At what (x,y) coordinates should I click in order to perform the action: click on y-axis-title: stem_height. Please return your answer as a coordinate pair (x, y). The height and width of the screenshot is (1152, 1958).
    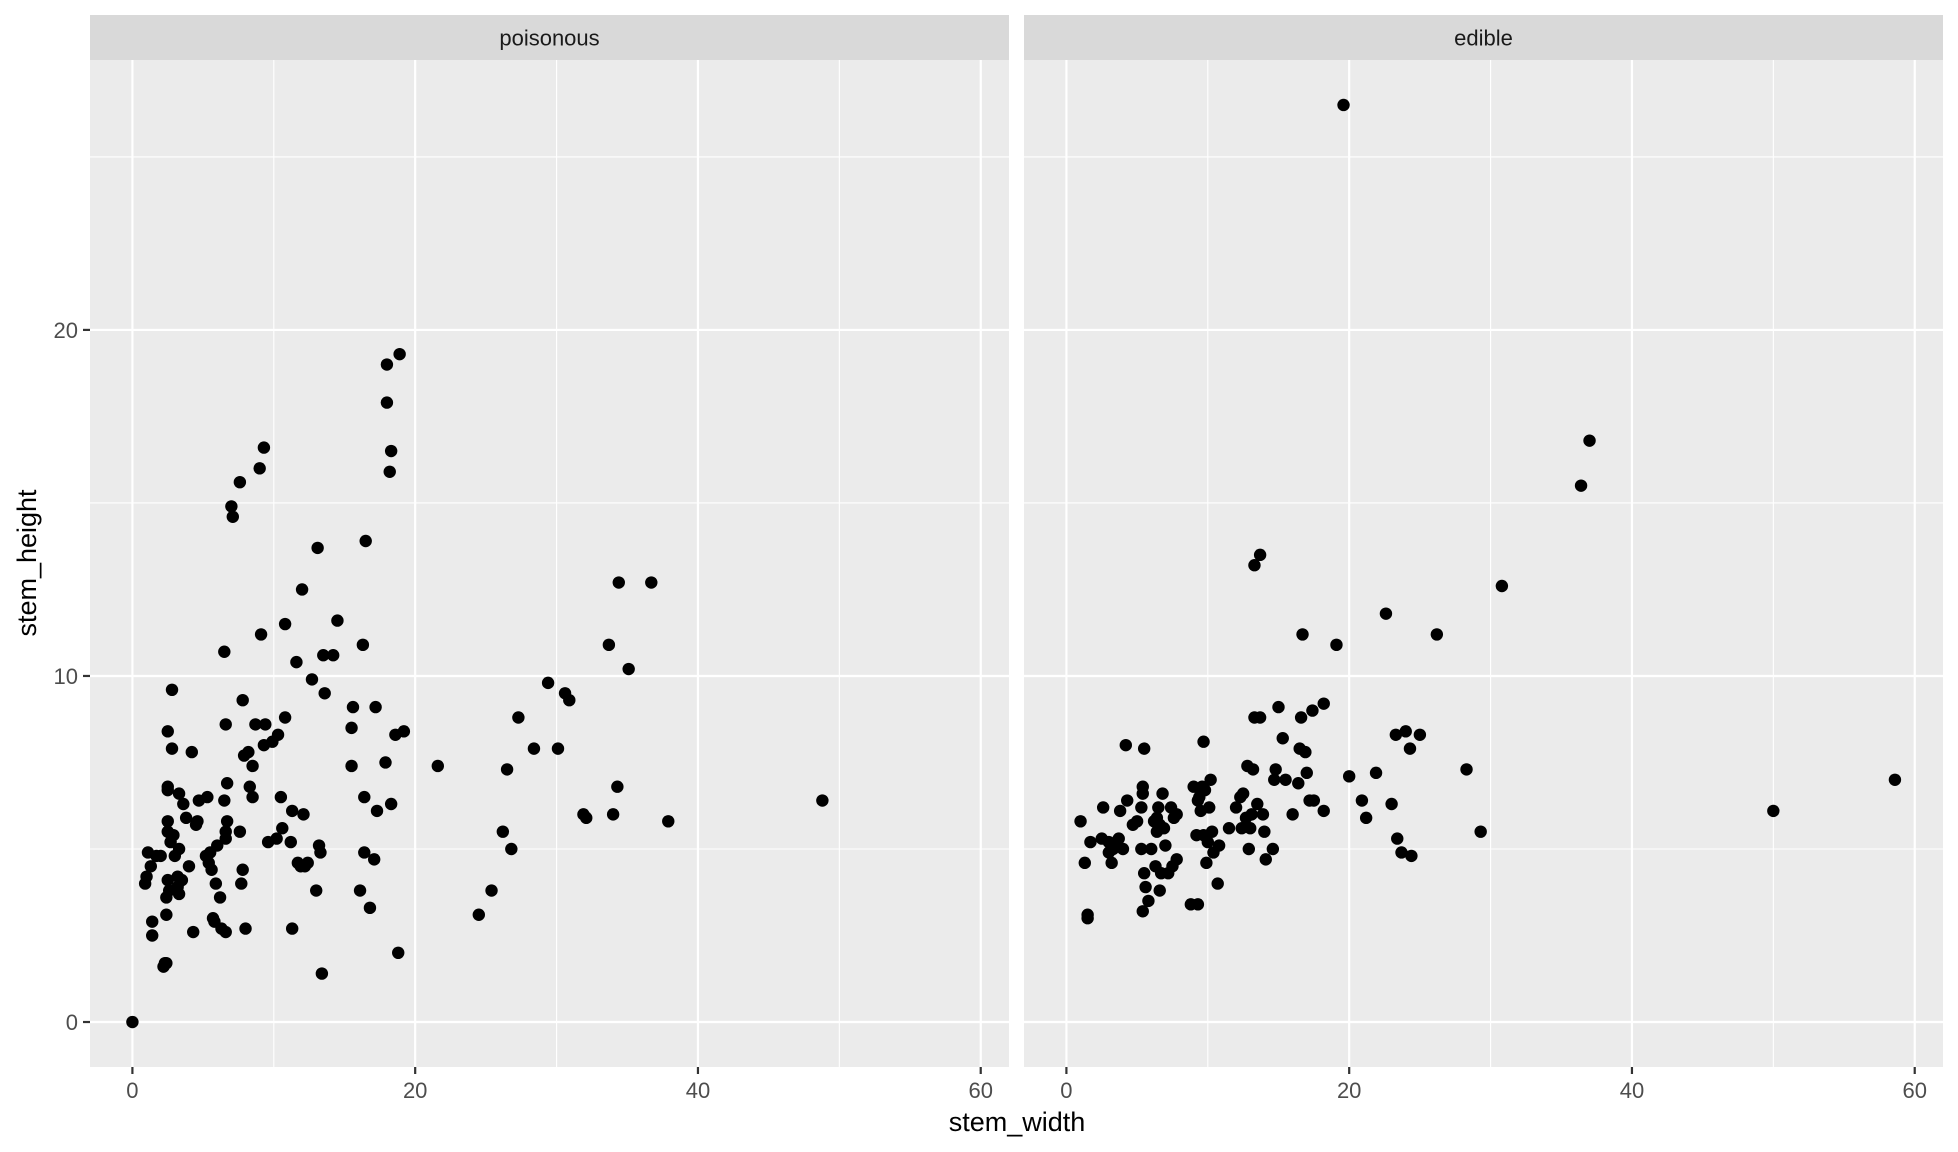
    Looking at the image, I should click on (27, 563).